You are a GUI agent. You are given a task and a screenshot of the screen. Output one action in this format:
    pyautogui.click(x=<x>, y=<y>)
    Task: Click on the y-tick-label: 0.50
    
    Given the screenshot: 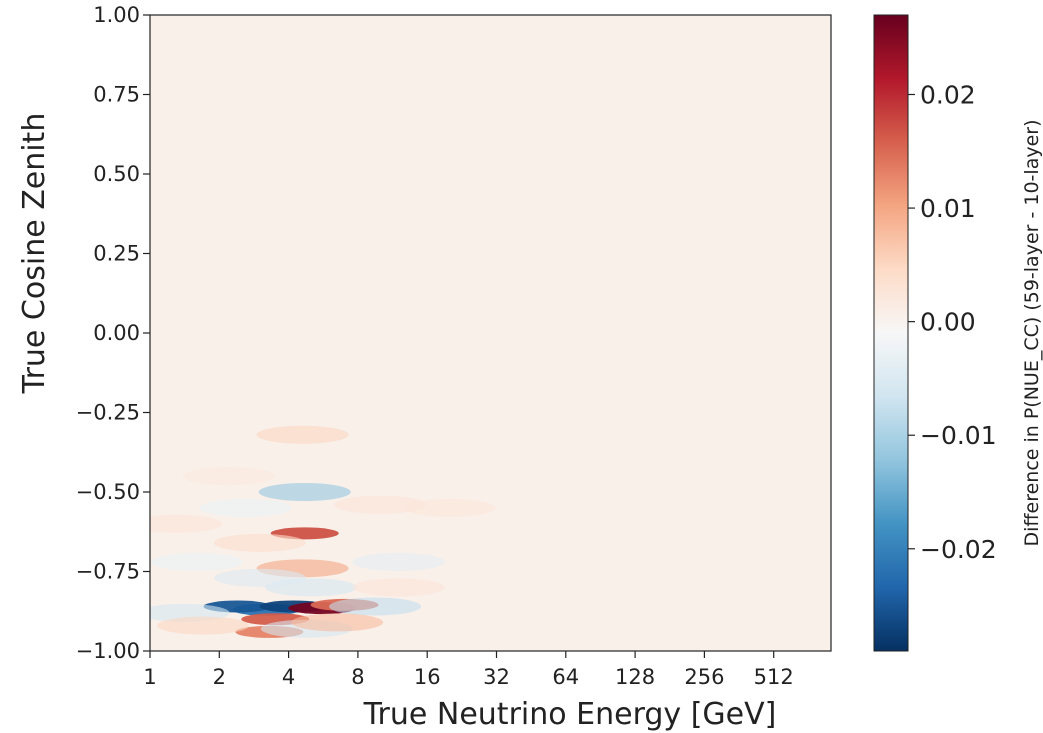 What is the action you would take?
    pyautogui.click(x=116, y=174)
    